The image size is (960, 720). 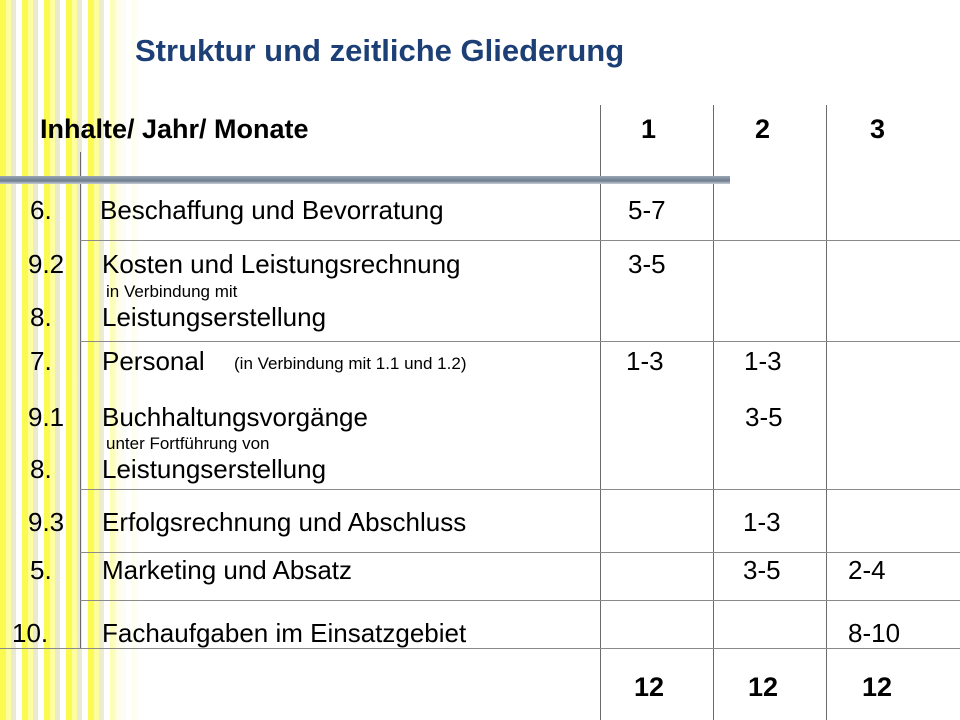 I want to click on row-number: 9.1, so click(x=46, y=417).